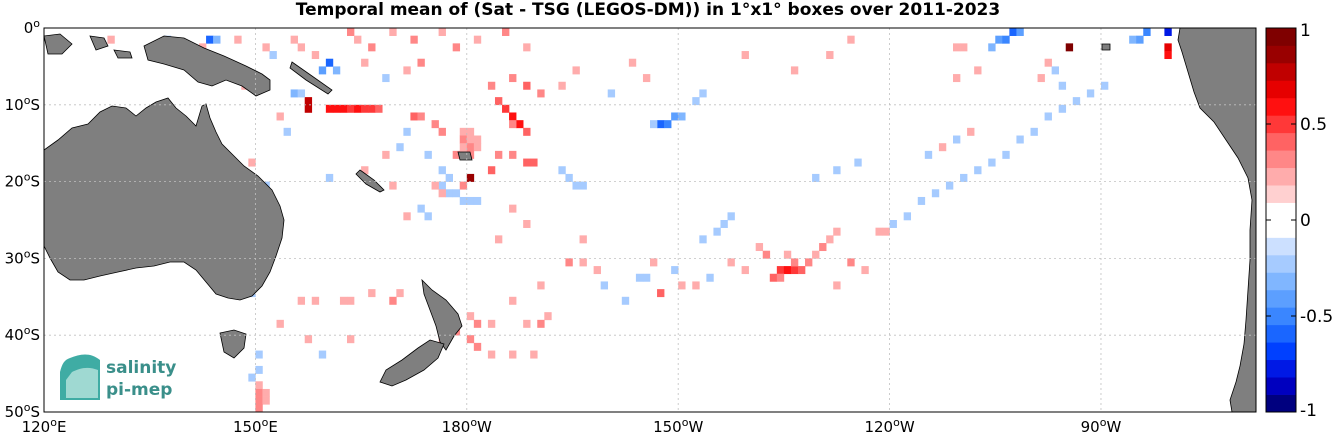 The width and height of the screenshot is (1338, 438). What do you see at coordinates (889, 426) in the screenshot?
I see `longitude-tick-label: 120oW` at bounding box center [889, 426].